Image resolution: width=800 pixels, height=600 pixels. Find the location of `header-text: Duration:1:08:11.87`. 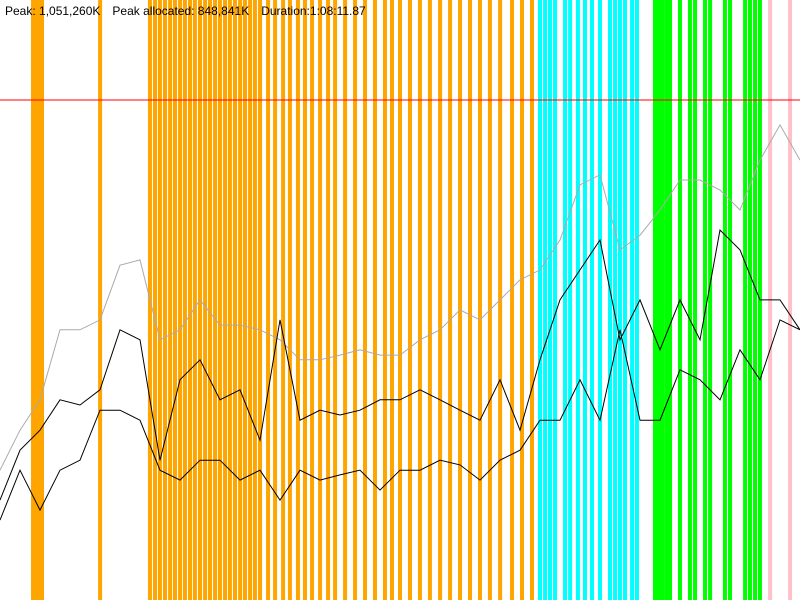

header-text: Duration:1:08:11.87 is located at coordinates (313, 11).